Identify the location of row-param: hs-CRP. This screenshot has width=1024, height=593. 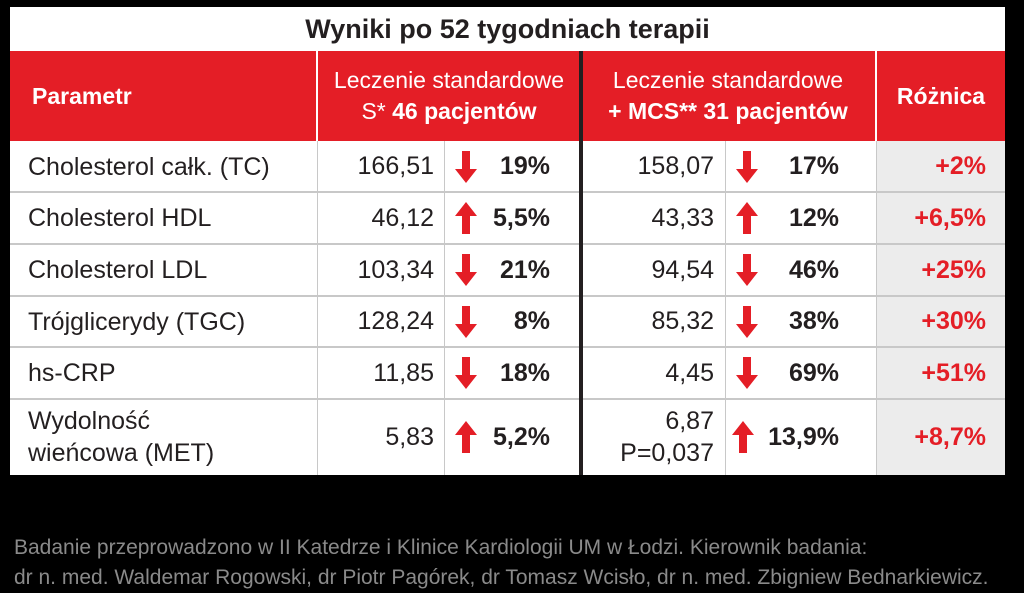
(72, 373).